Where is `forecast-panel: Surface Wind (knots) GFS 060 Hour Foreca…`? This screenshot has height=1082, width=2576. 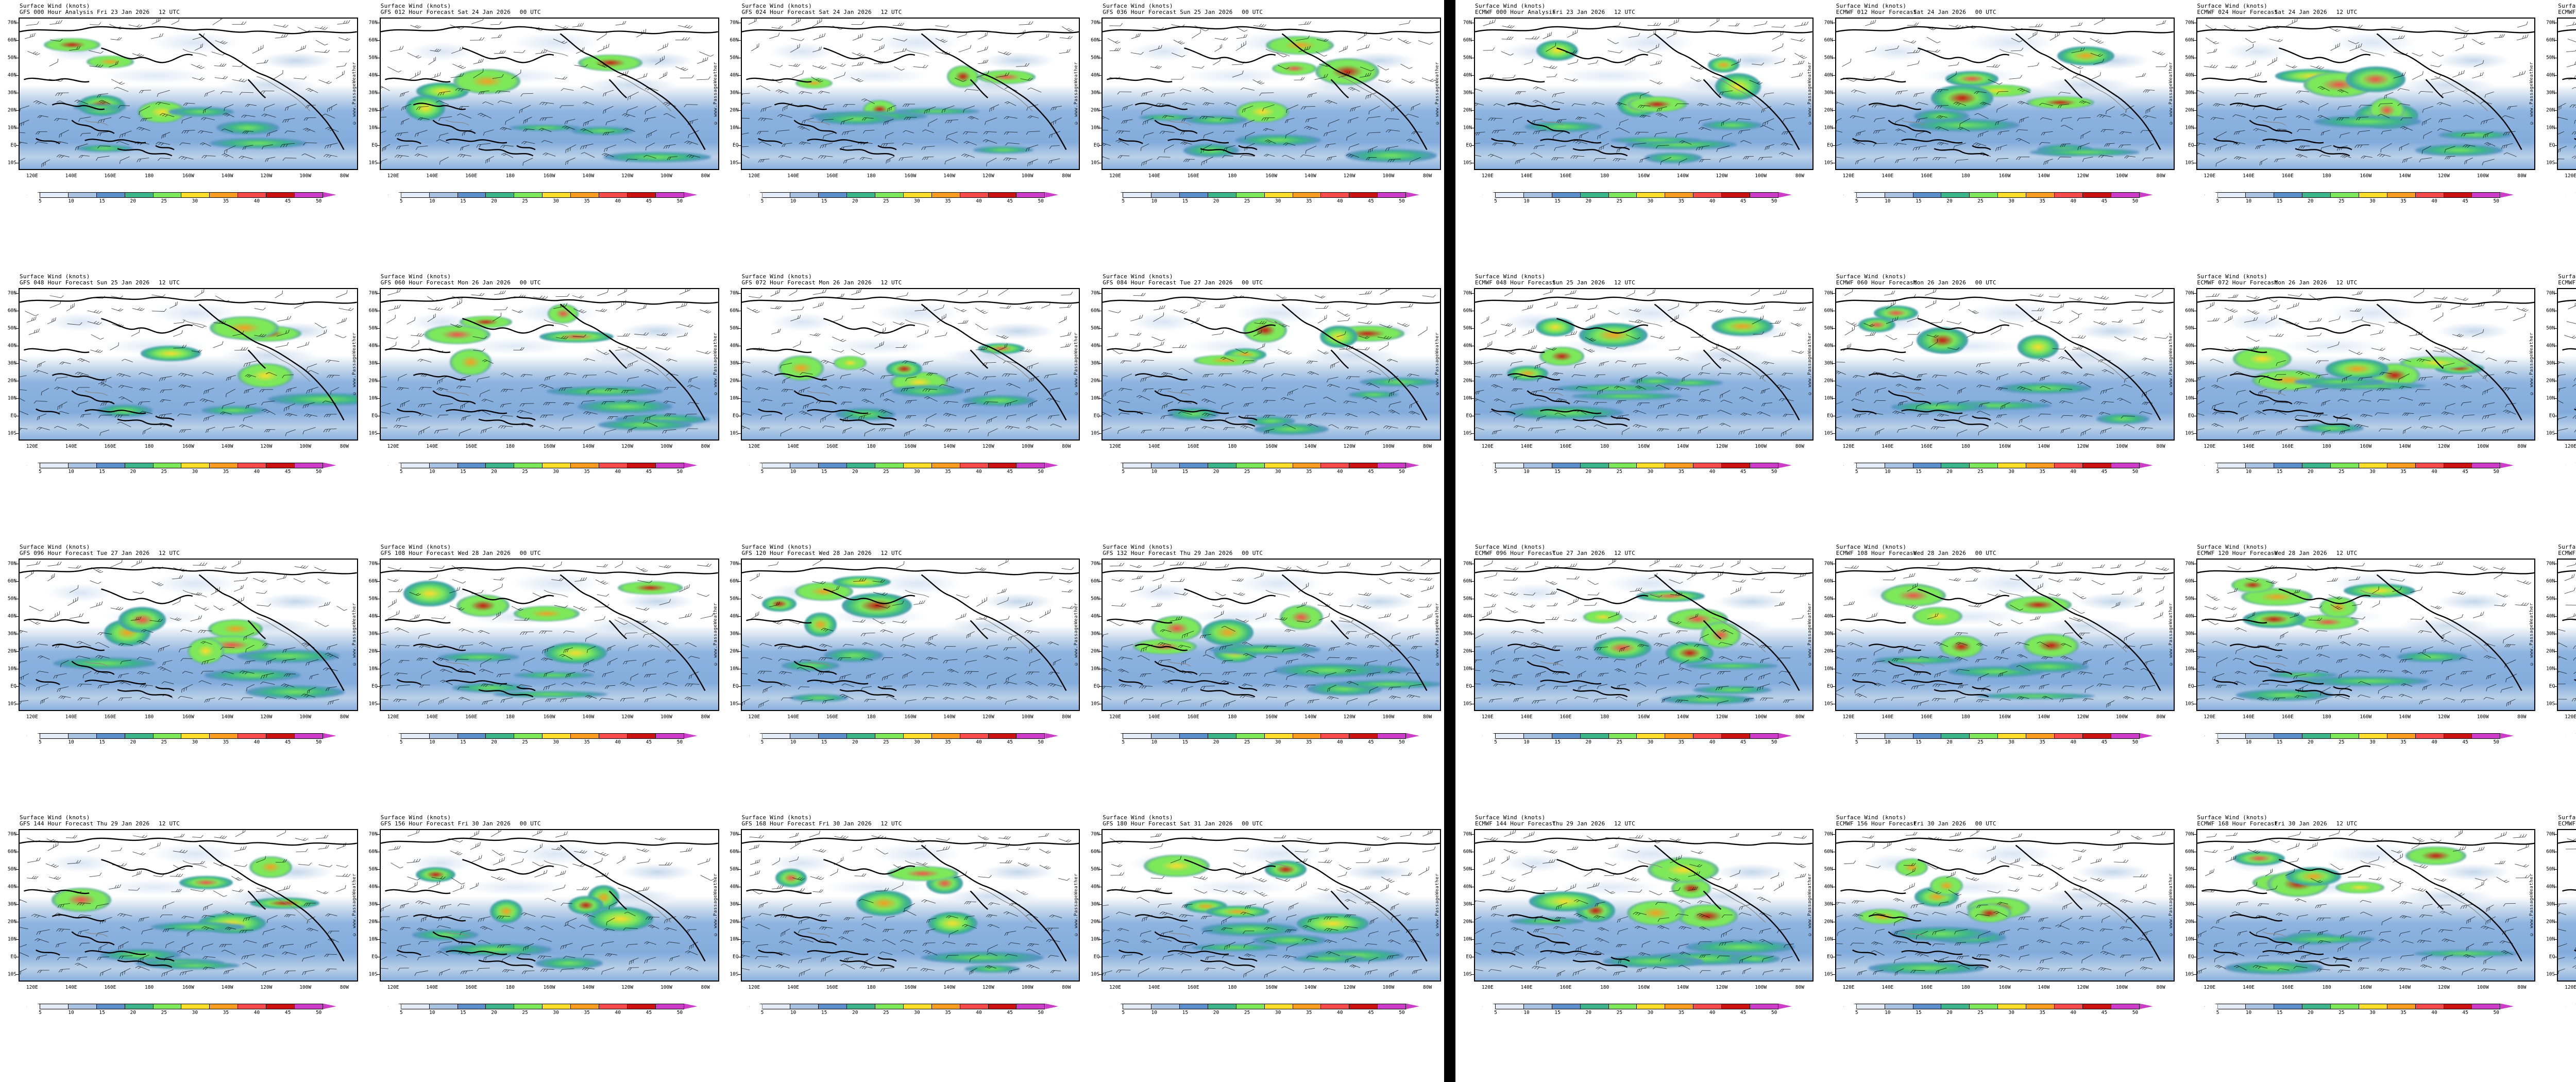 forecast-panel: Surface Wind (knots) GFS 060 Hour Foreca… is located at coordinates (541, 405).